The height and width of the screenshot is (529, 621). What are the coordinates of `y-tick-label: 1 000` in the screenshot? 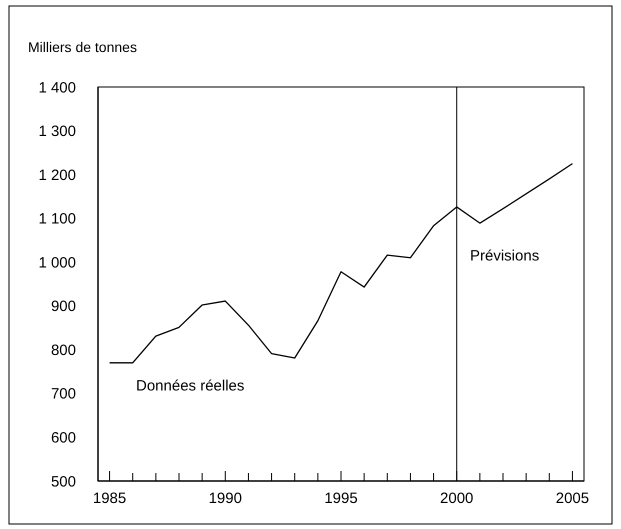 It's located at (57, 263).